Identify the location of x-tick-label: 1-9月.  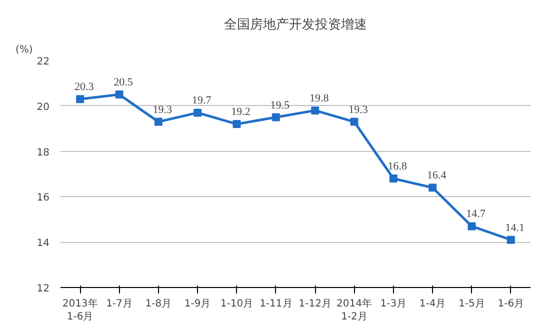
(197, 304).